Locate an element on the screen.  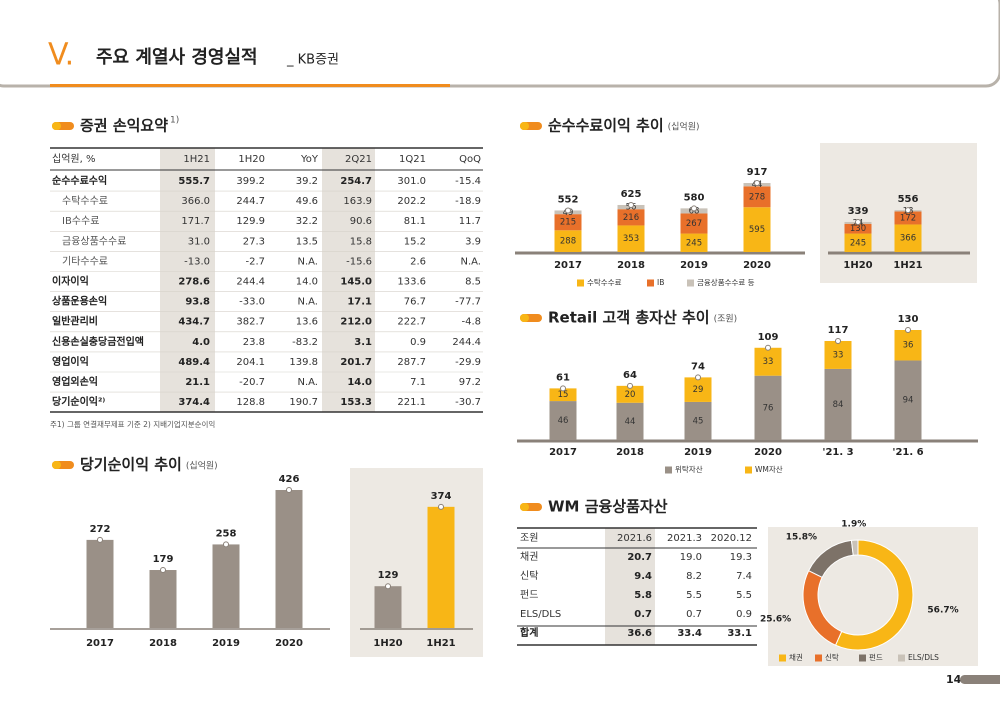
cell: 489.4 is located at coordinates (194, 362).